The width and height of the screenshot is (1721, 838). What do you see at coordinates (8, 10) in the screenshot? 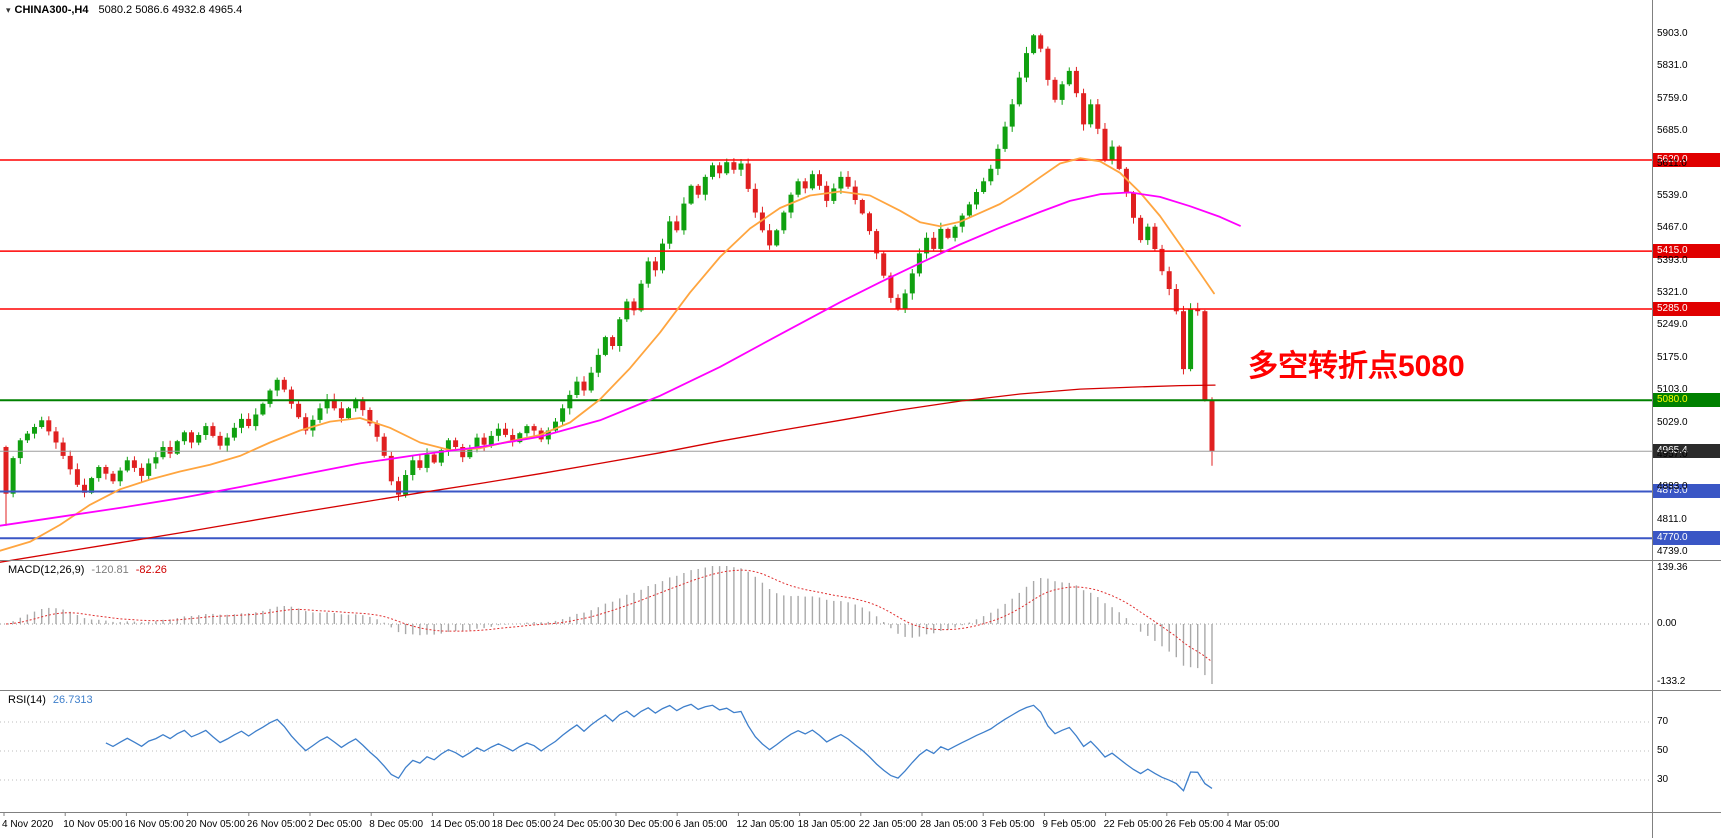
I see `symbol-dropdown-icon: ▾` at bounding box center [8, 10].